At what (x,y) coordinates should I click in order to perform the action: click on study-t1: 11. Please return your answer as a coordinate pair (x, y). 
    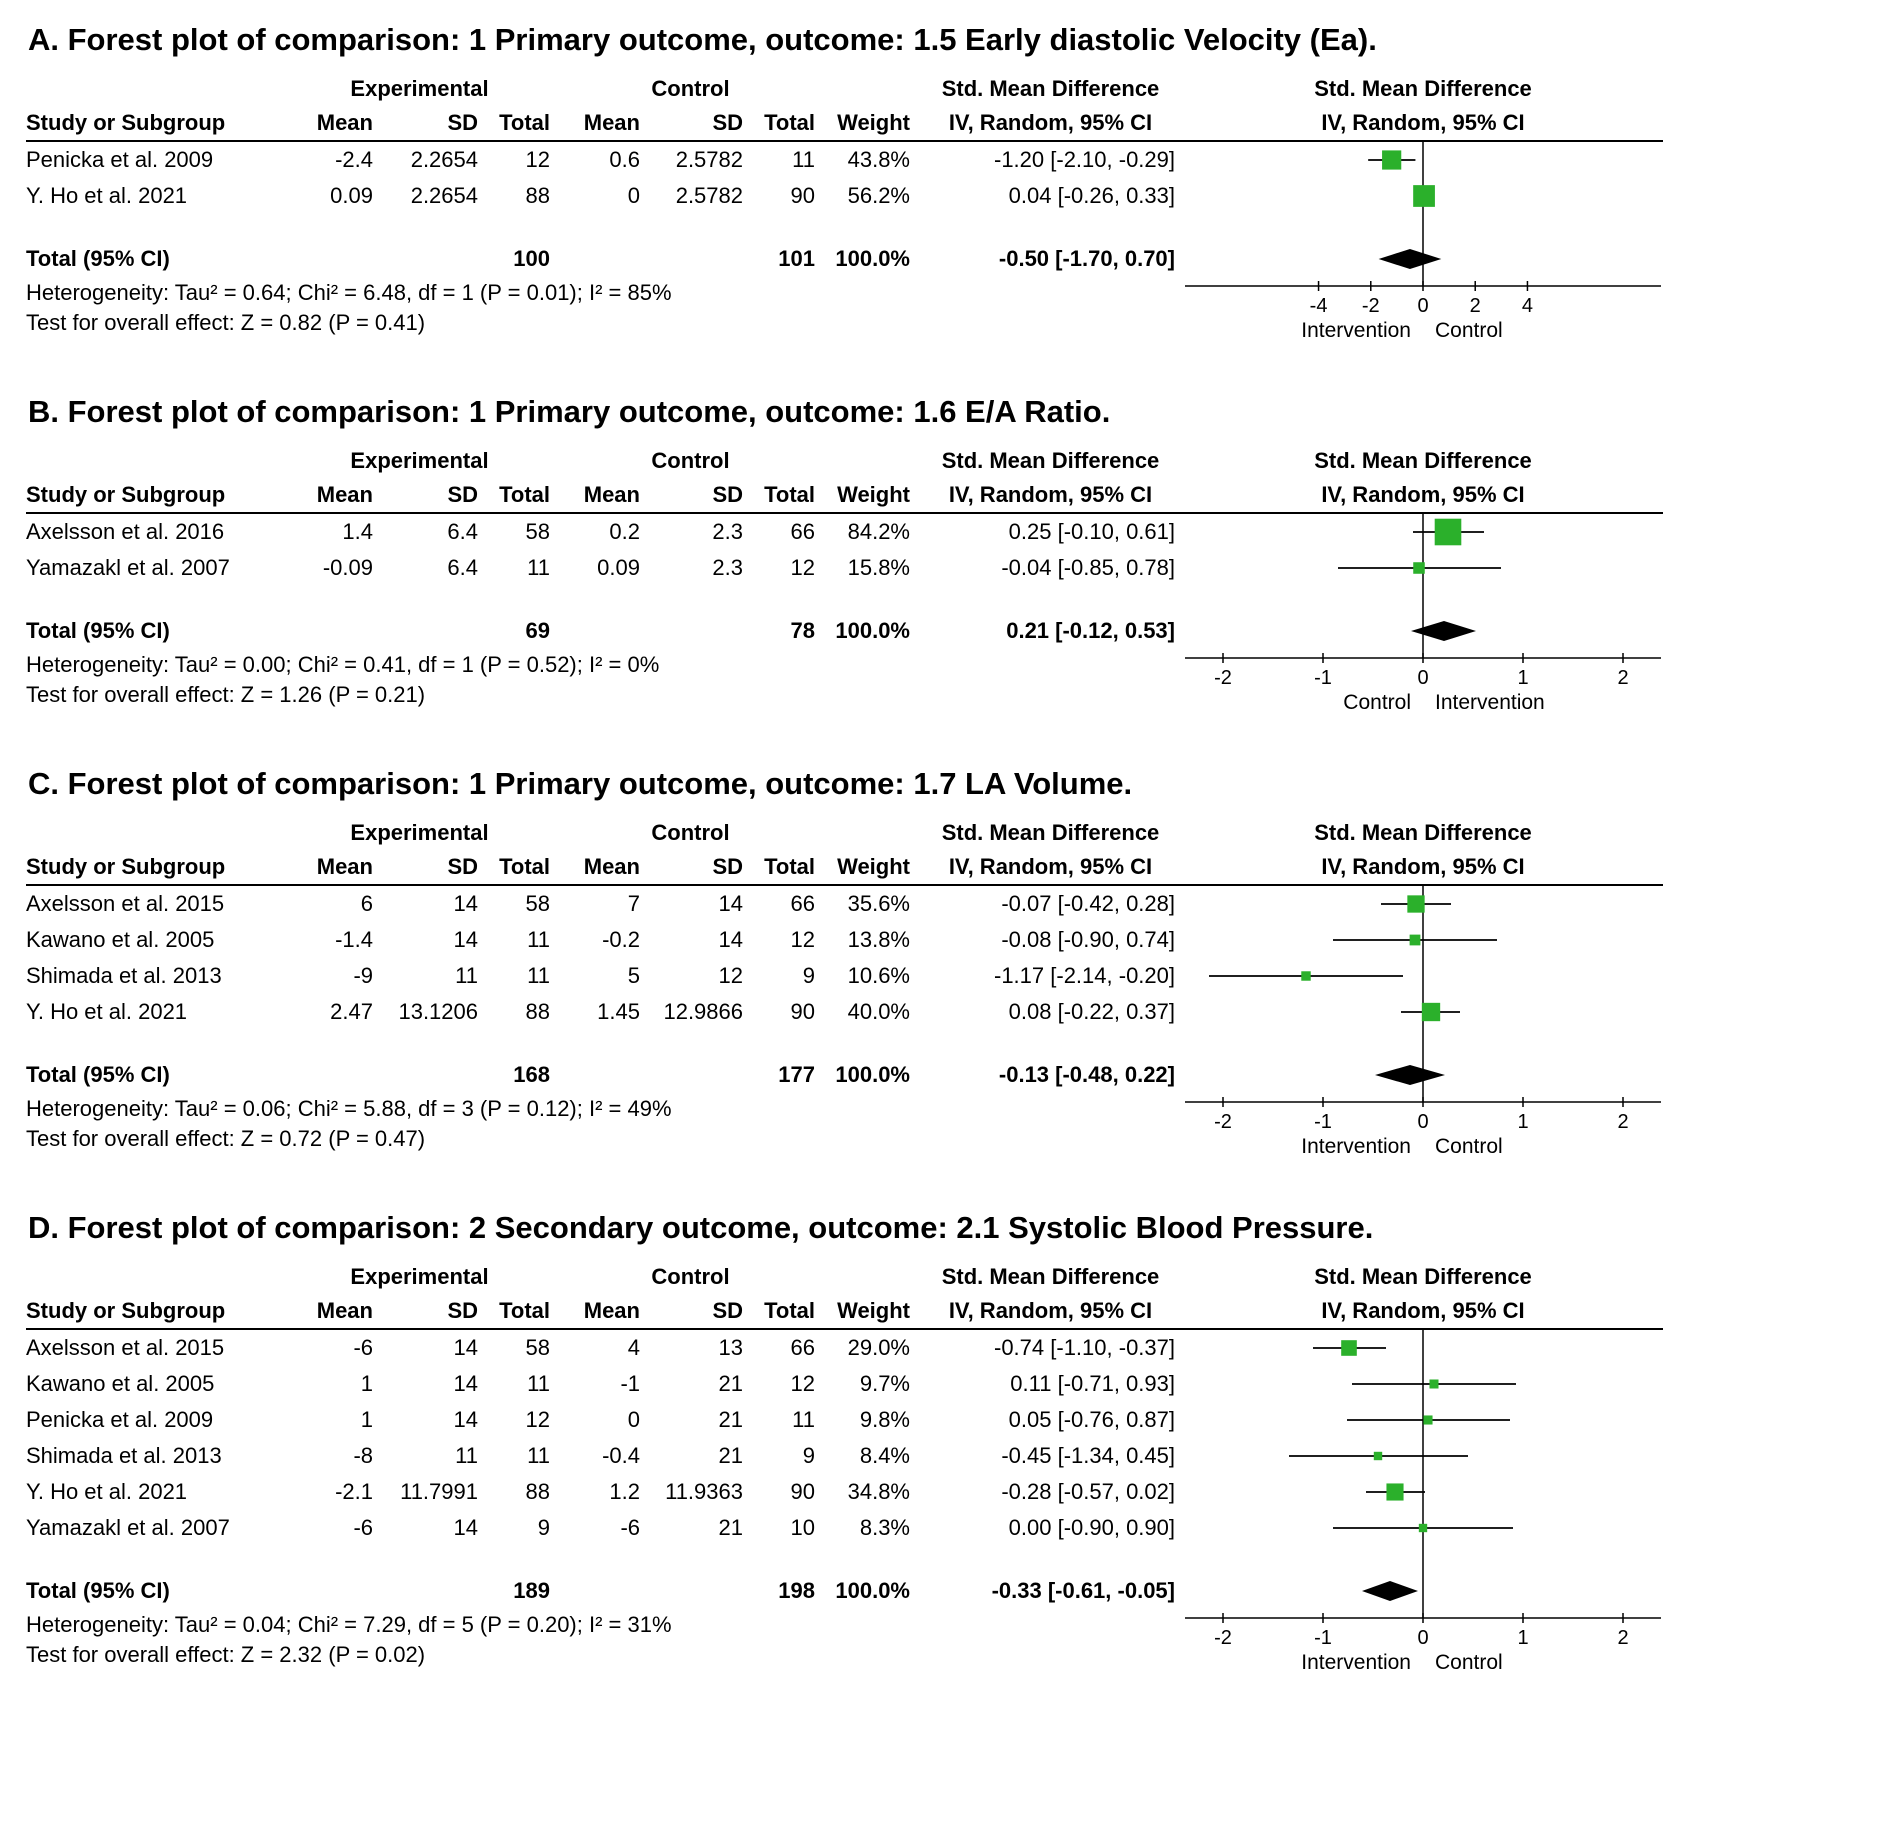
    Looking at the image, I should click on (538, 1455).